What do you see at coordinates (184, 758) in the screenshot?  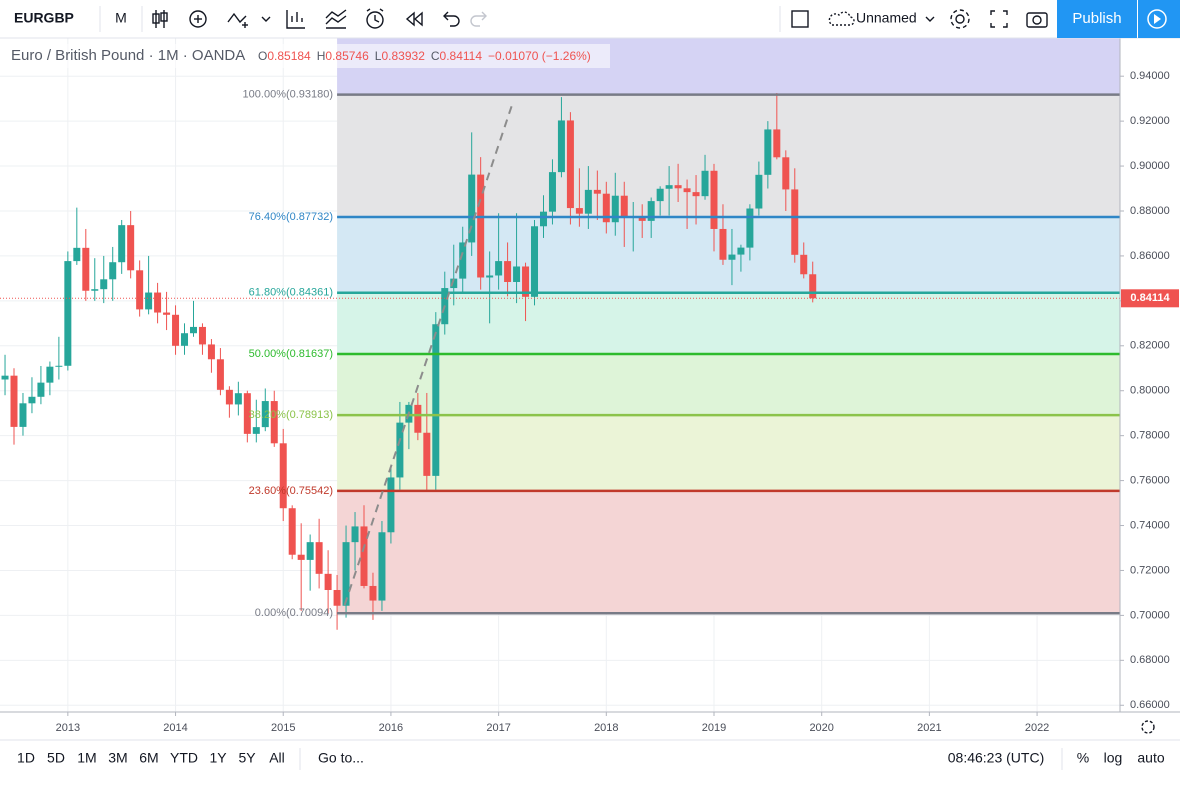 I see `range-button: YTD` at bounding box center [184, 758].